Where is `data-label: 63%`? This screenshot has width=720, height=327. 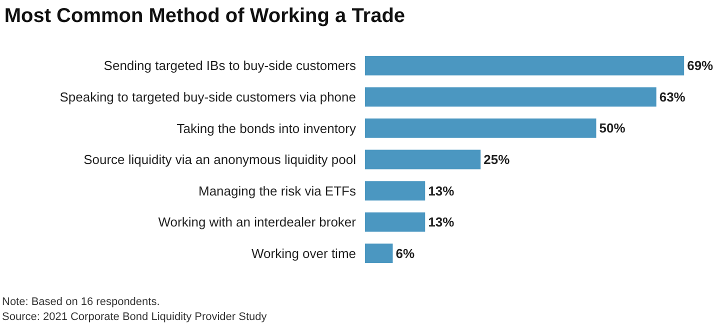 data-label: 63% is located at coordinates (672, 96).